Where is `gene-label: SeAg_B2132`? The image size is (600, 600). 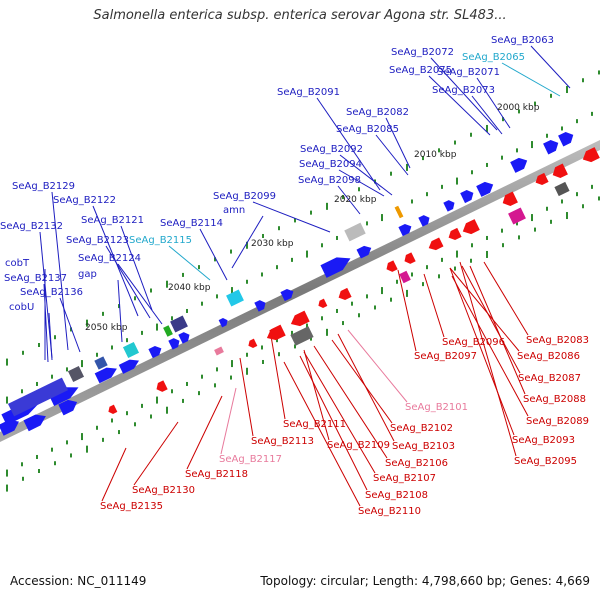
gene-label: SeAg_B2132 is located at coordinates (31, 226).